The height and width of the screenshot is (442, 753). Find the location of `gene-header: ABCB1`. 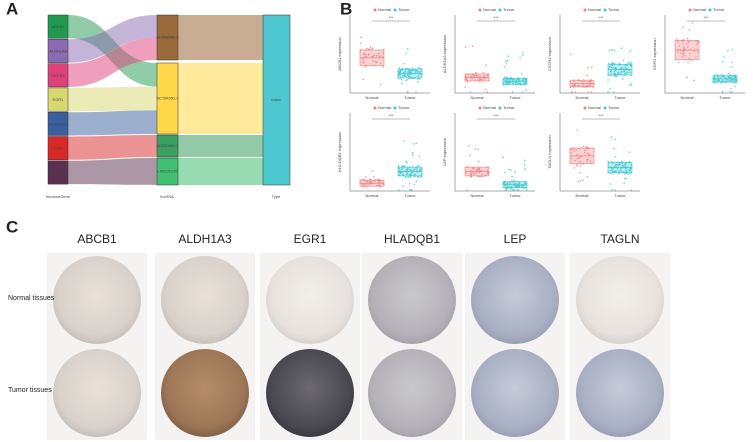

gene-header: ABCB1 is located at coordinates (97, 239).